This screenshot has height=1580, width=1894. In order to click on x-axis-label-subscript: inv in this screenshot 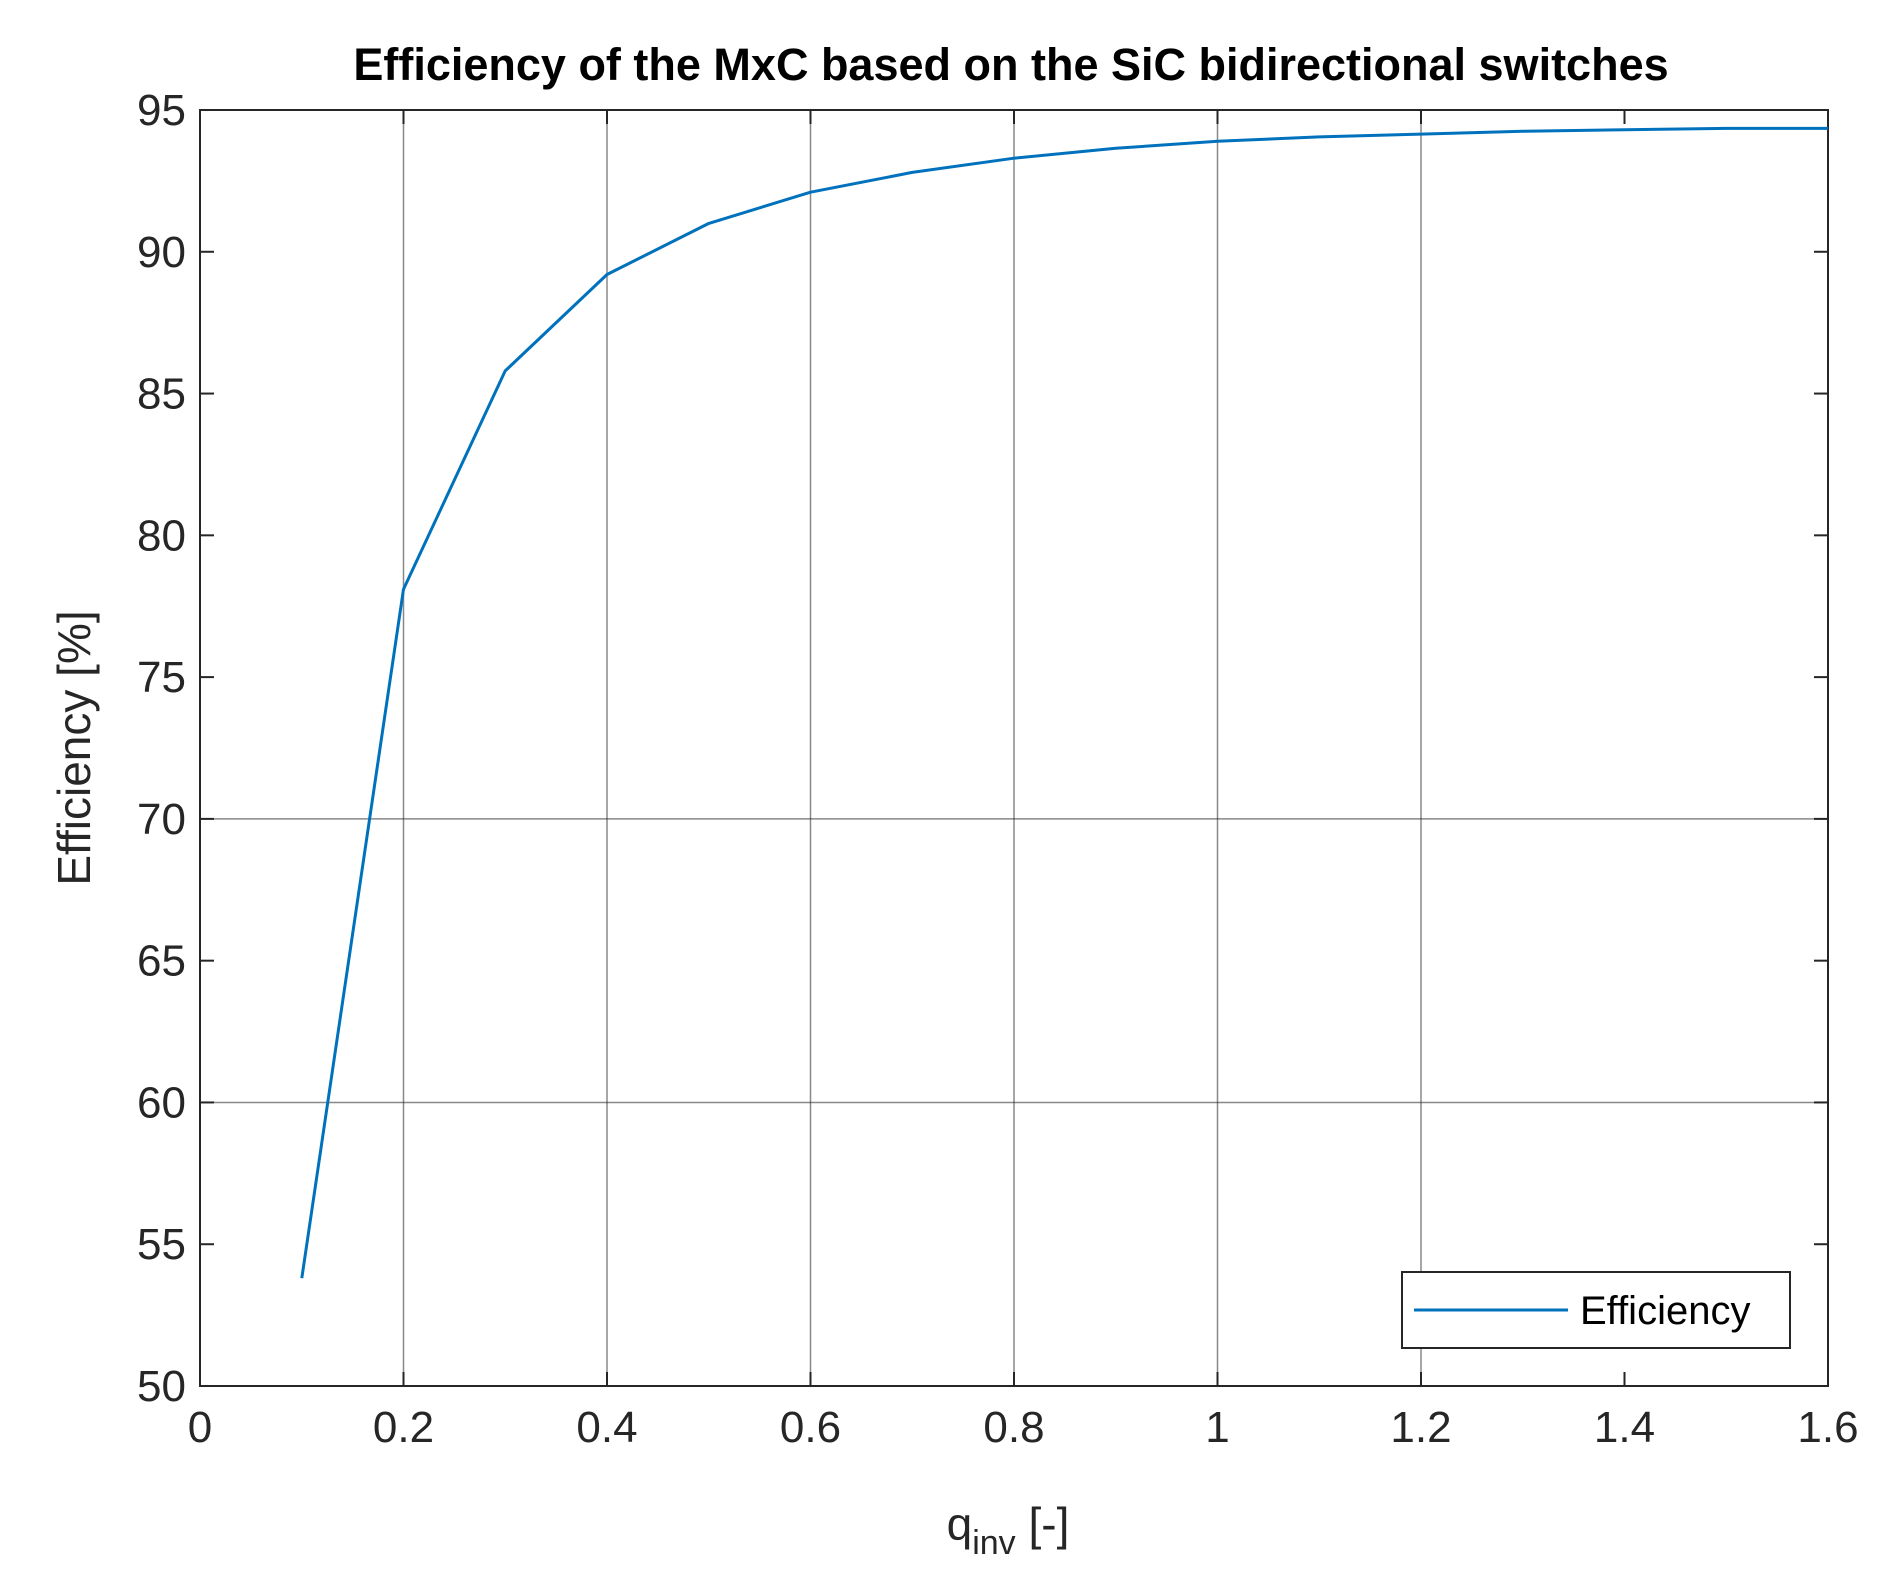, I will do `click(993, 1543)`.